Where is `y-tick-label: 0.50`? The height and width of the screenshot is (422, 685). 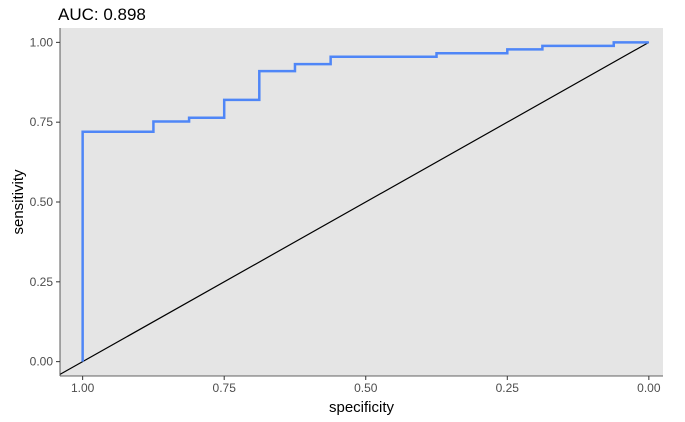
y-tick-label: 0.50 is located at coordinates (42, 202).